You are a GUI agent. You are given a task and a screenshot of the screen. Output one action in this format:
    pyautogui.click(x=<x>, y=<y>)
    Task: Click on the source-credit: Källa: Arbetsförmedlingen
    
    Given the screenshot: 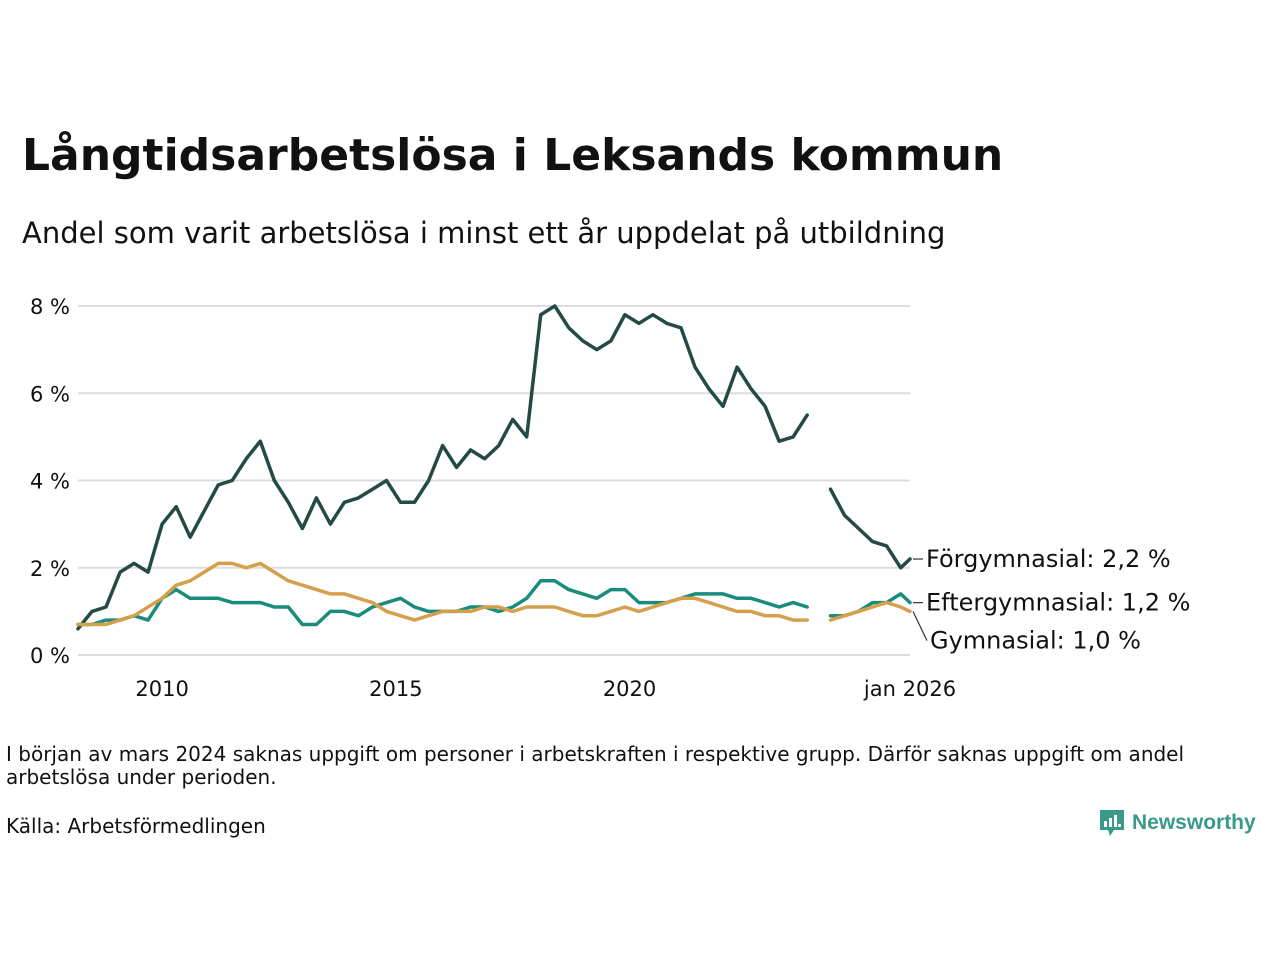 What is the action you would take?
    pyautogui.click(x=136, y=826)
    